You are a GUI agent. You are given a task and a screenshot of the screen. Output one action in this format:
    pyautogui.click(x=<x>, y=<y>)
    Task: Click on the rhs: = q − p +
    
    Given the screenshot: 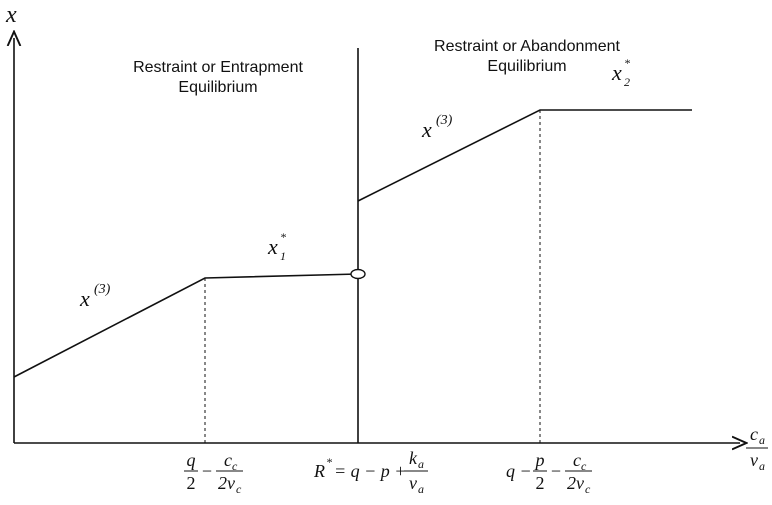 What is the action you would take?
    pyautogui.click(x=370, y=471)
    